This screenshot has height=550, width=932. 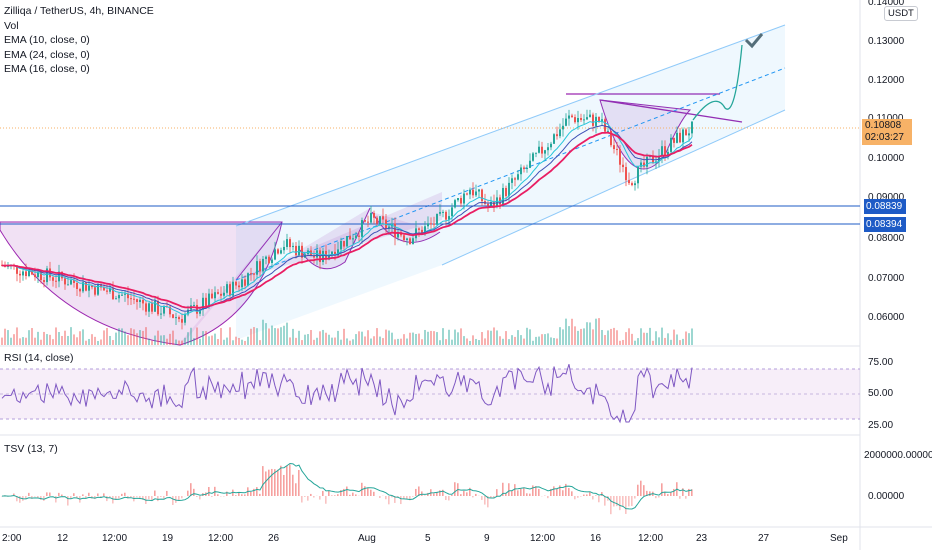 What do you see at coordinates (79, 11) in the screenshot?
I see `symbol-title: Zilliqa / TetherUS, 4h, BINANCE` at bounding box center [79, 11].